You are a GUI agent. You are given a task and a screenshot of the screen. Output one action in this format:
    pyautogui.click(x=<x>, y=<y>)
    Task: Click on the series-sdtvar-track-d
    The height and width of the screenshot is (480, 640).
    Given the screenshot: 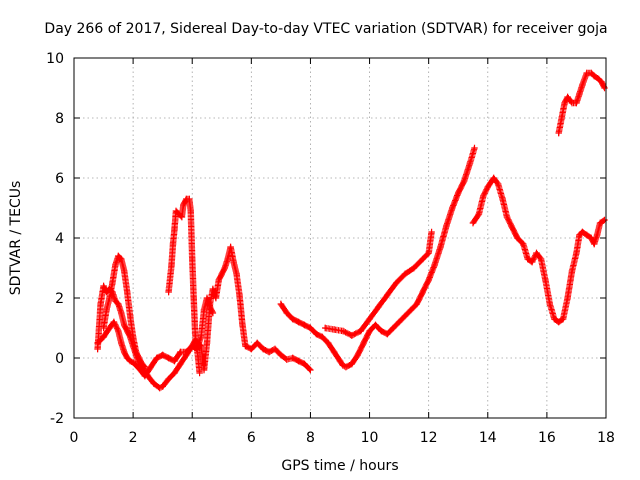 What is the action you would take?
    pyautogui.click(x=184, y=286)
    